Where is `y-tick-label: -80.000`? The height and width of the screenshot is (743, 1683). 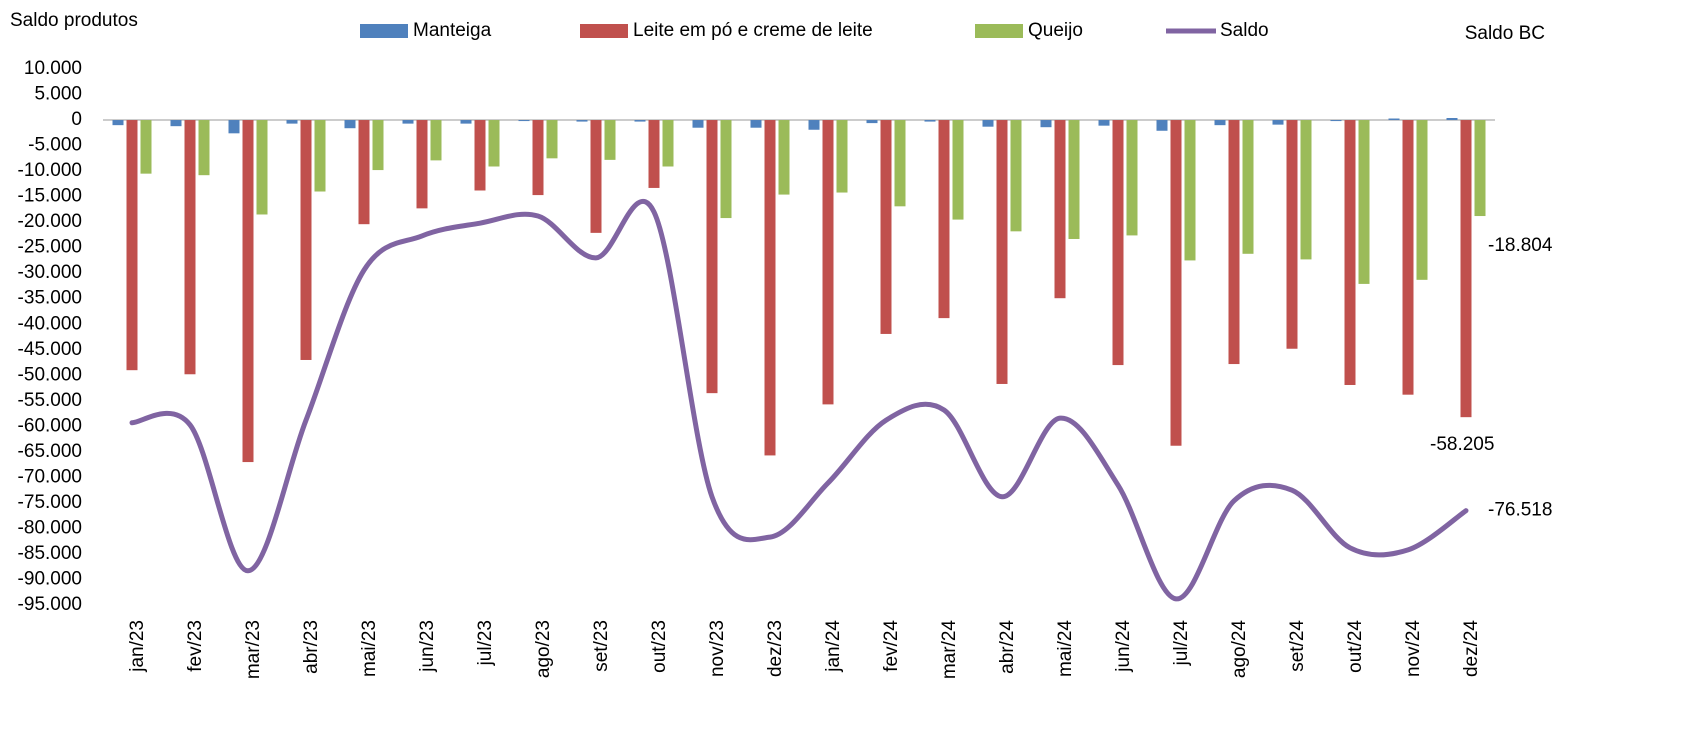
y-tick-label: -80.000 is located at coordinates (50, 527).